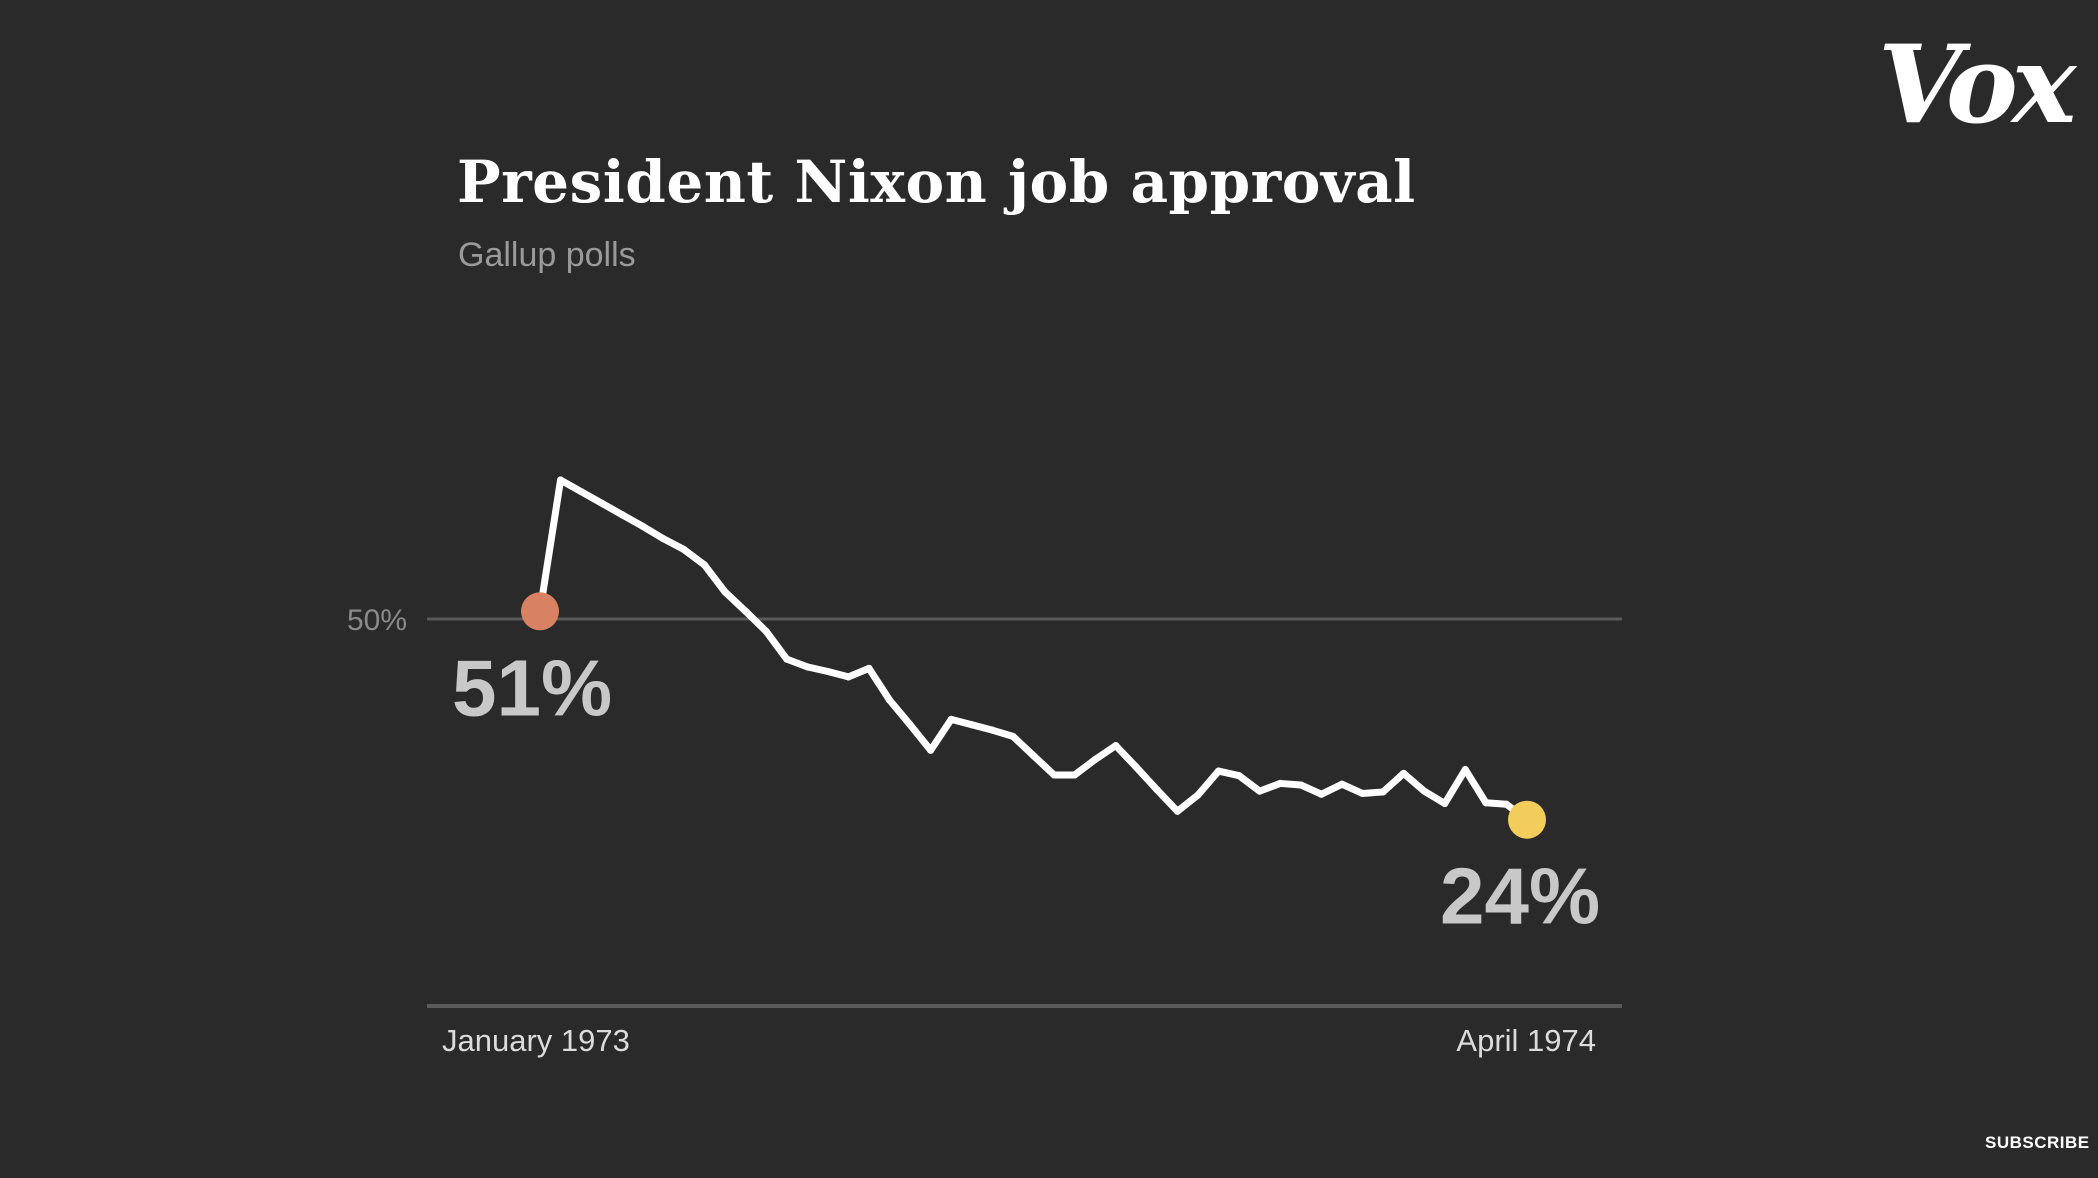 This screenshot has height=1178, width=2098. Describe the element at coordinates (536, 1040) in the screenshot. I see `x-axis-start-label: January 1973` at that location.